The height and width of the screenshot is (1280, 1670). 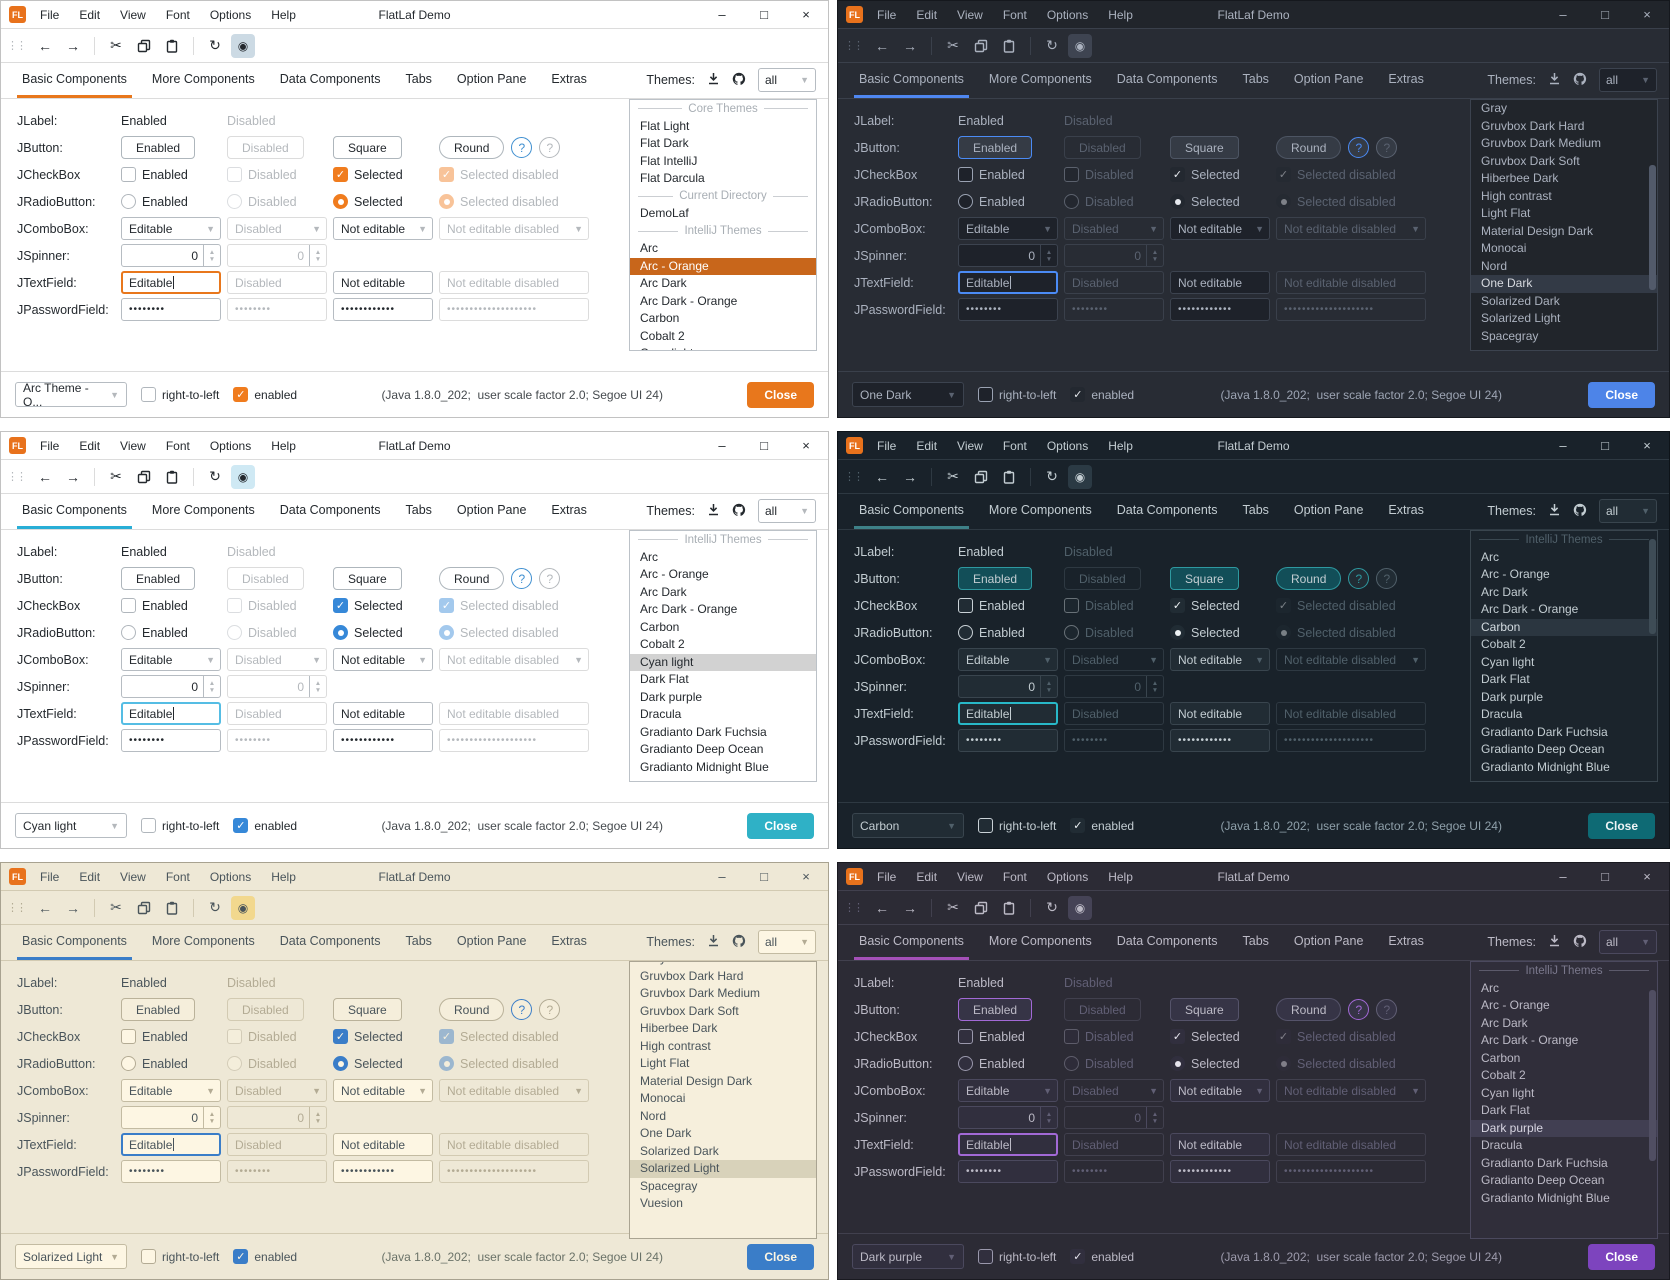 I want to click on round-button: Round, so click(x=1309, y=147).